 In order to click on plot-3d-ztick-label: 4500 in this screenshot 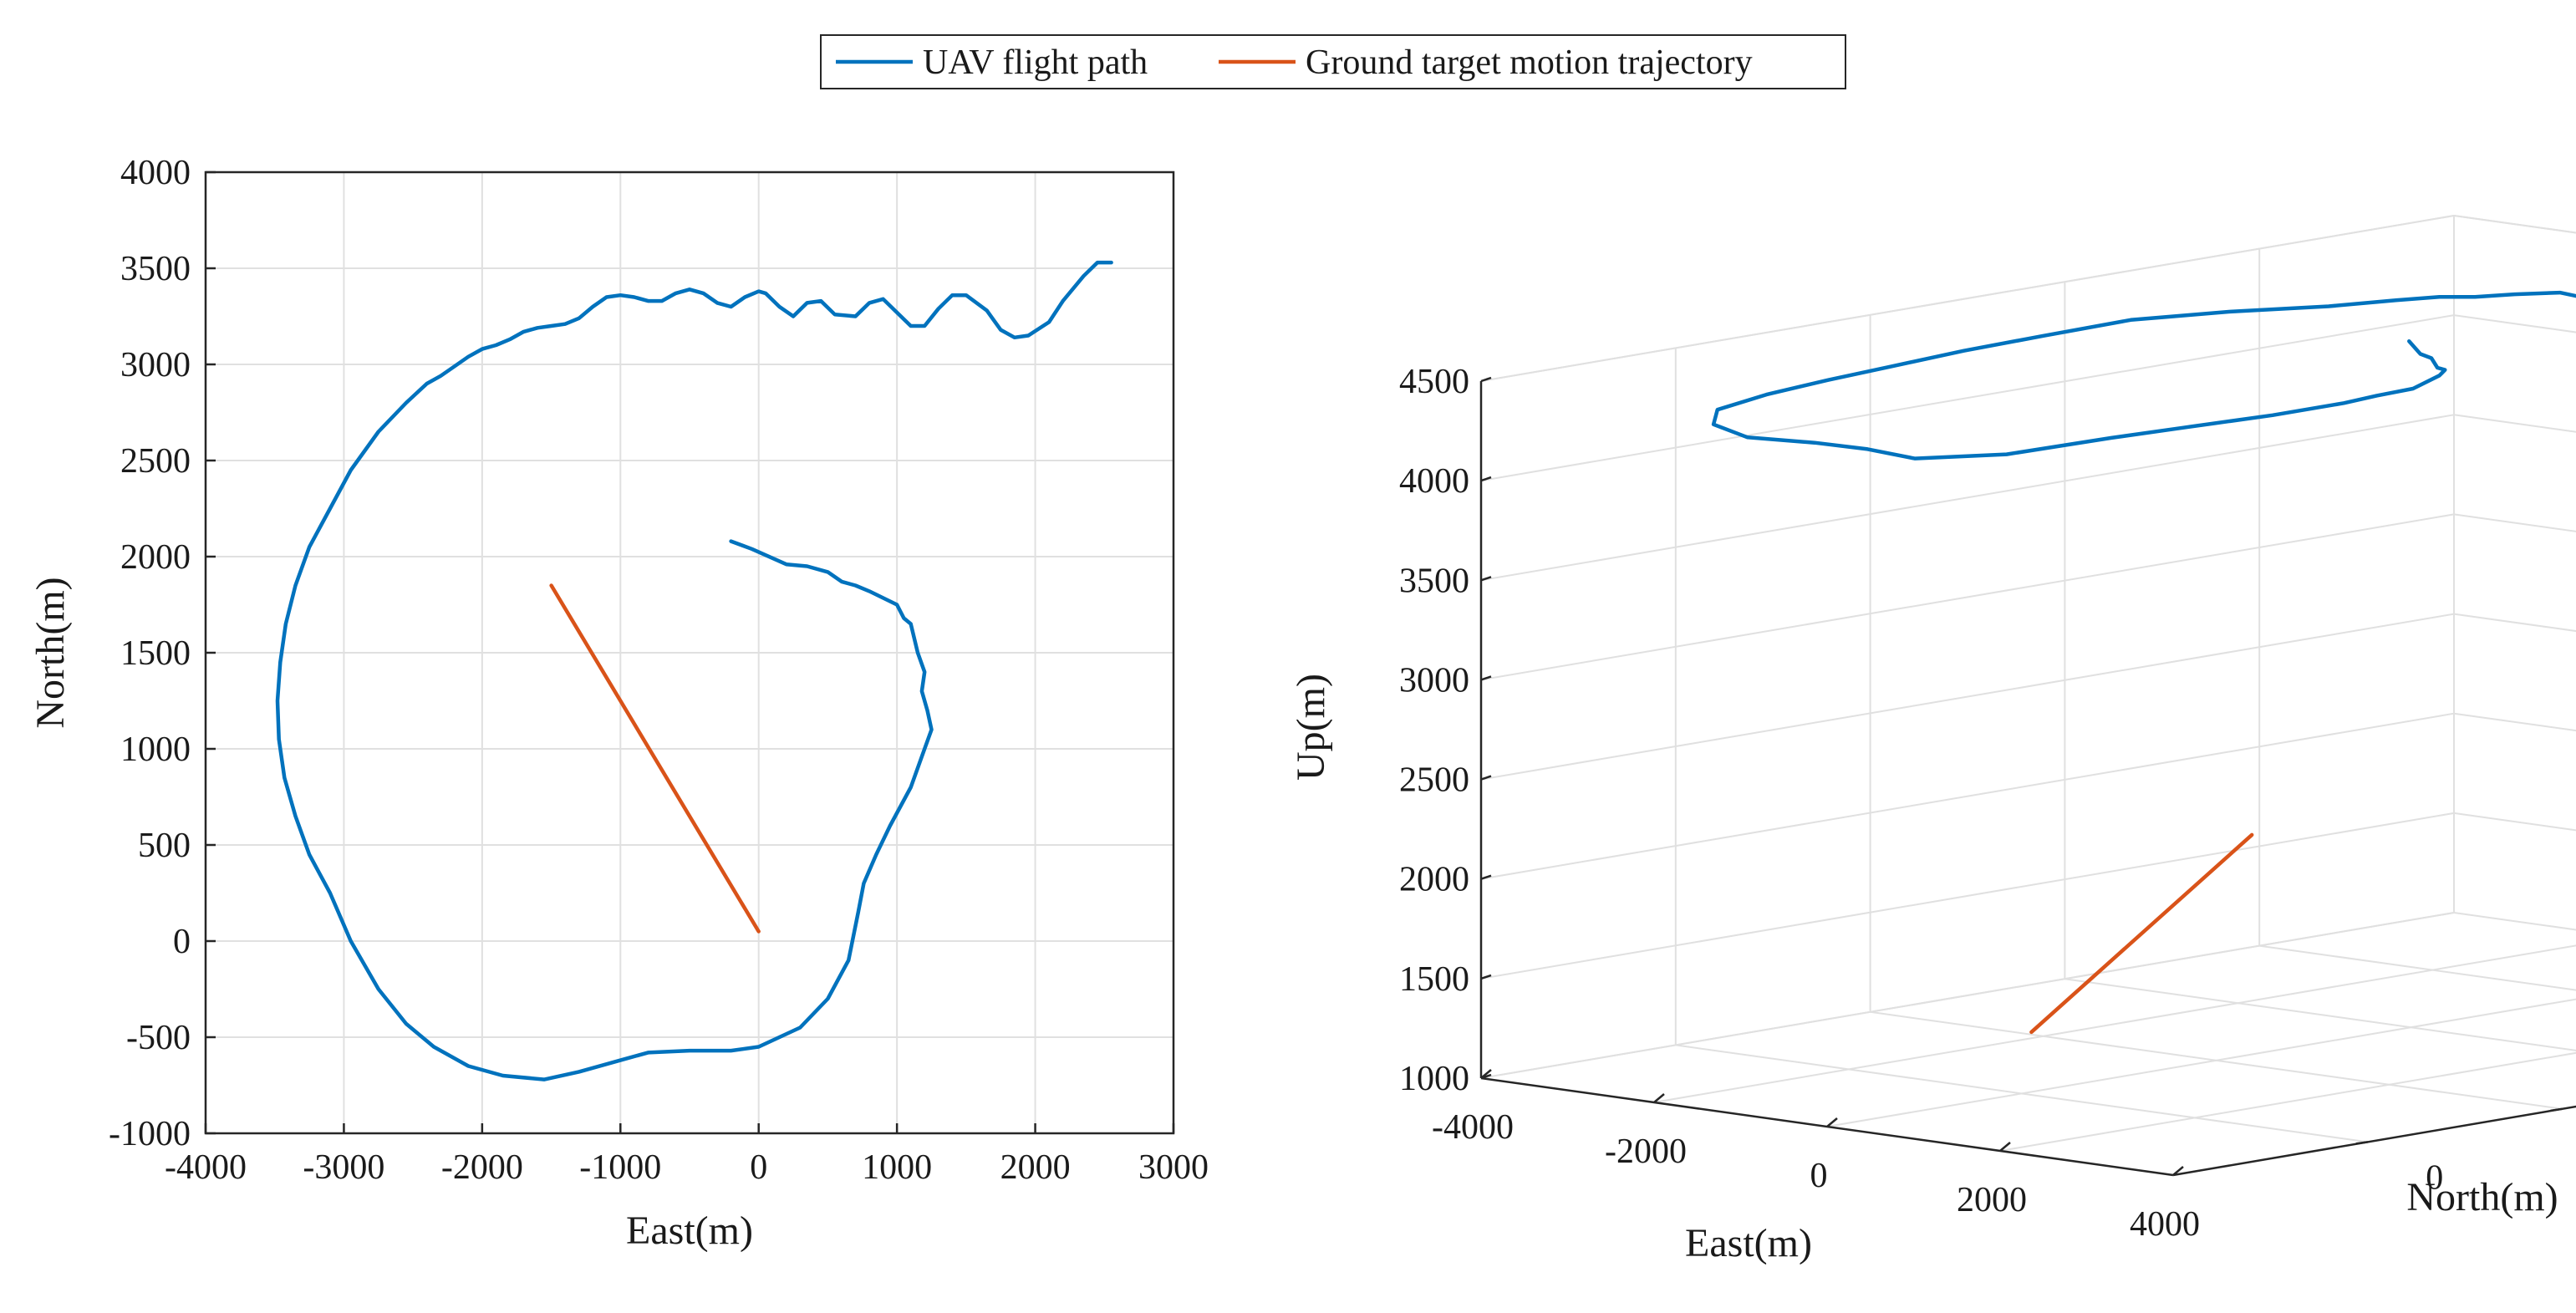, I will do `click(1434, 382)`.